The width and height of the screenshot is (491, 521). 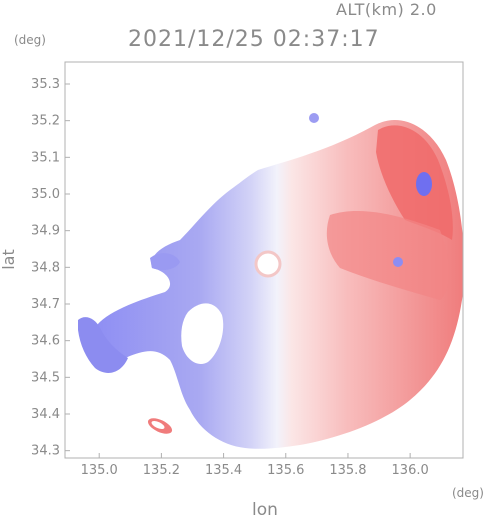 I want to click on echo-blue-cell, so click(x=424, y=184).